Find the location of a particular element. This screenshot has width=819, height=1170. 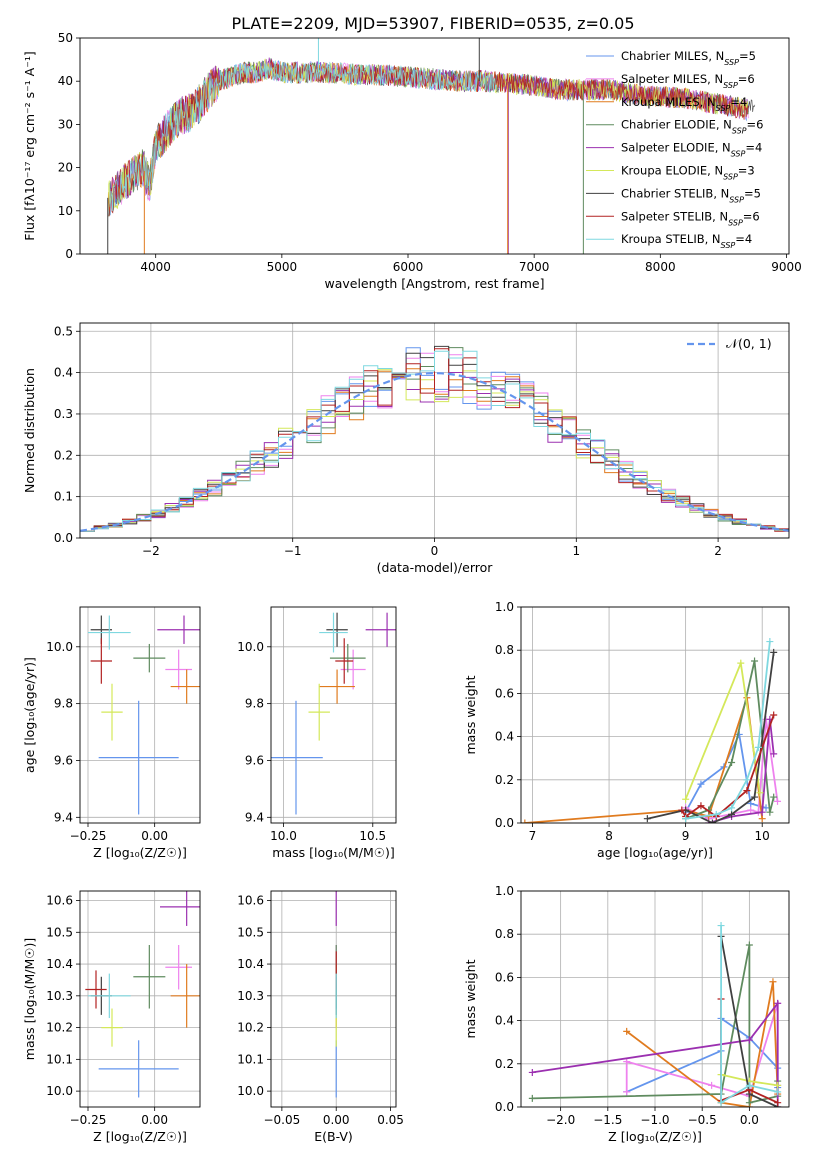

legend-label: Kroupa MILES, NSSP=4 is located at coordinates (684, 104).